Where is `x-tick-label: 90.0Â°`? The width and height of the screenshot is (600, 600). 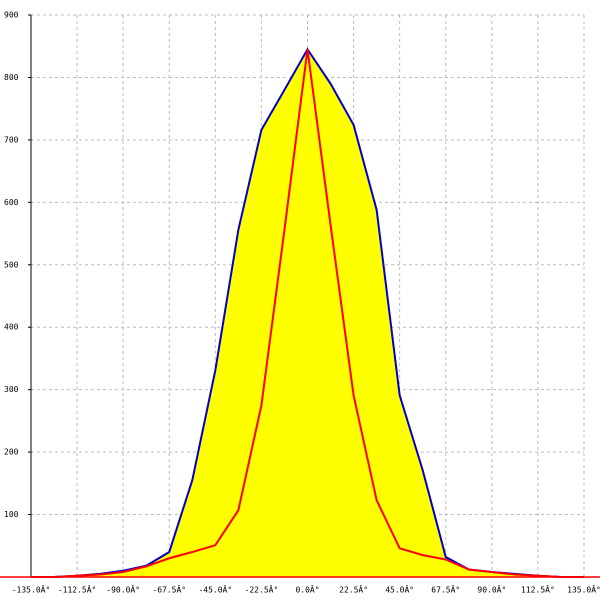
x-tick-label: 90.0Â° is located at coordinates (491, 589).